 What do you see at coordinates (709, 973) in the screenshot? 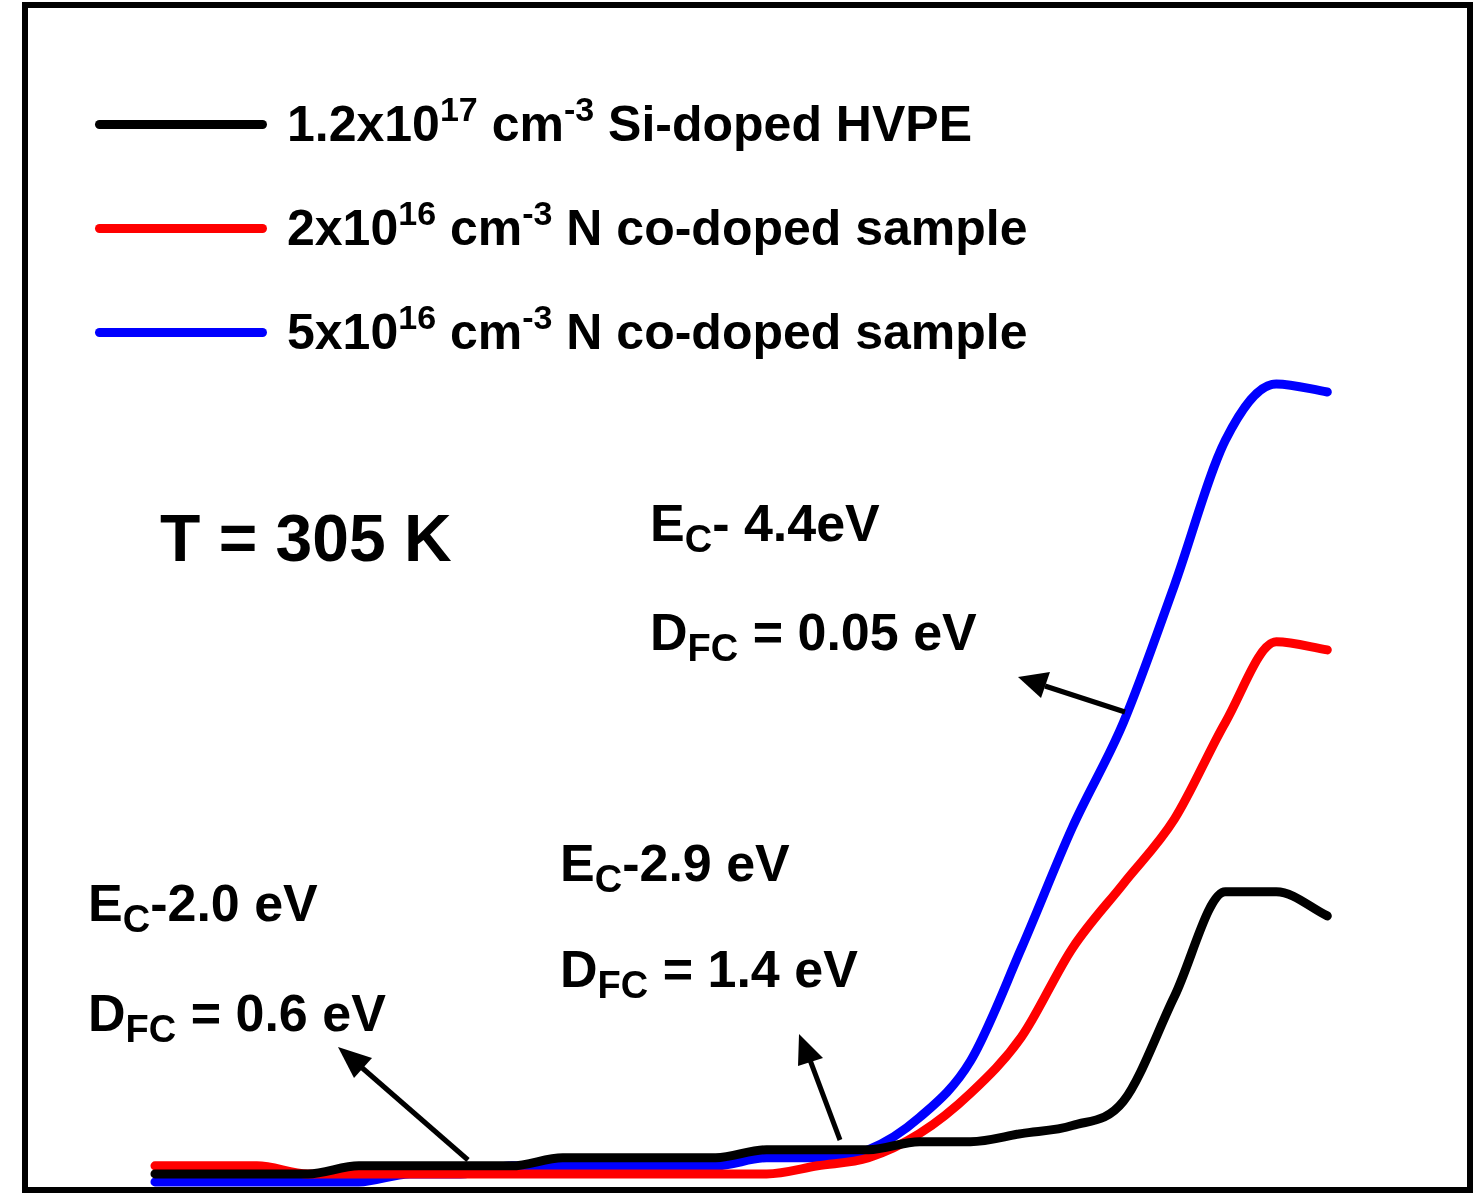
I see `annotation: D$_{FC}$ = 1.4 eV` at bounding box center [709, 973].